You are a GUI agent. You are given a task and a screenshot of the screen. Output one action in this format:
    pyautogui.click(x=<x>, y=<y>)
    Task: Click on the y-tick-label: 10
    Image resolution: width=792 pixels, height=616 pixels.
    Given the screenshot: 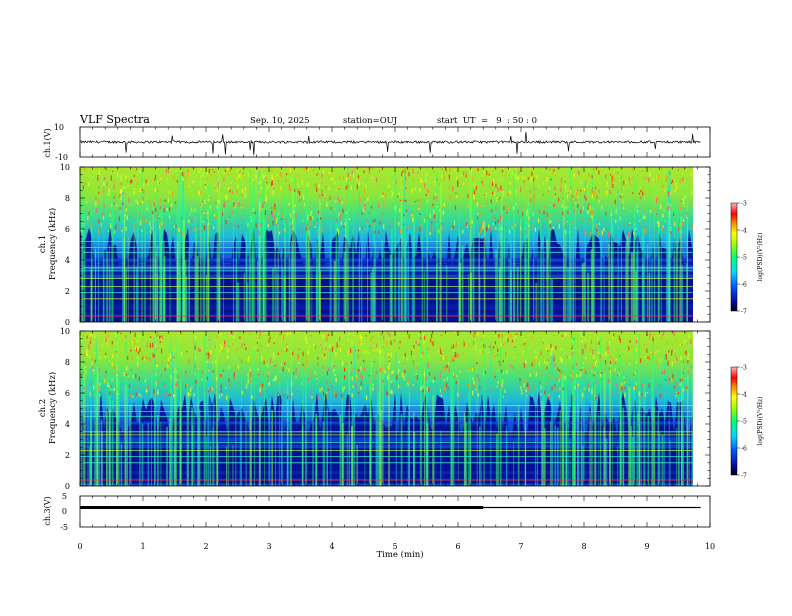 What is the action you would take?
    pyautogui.click(x=65, y=331)
    